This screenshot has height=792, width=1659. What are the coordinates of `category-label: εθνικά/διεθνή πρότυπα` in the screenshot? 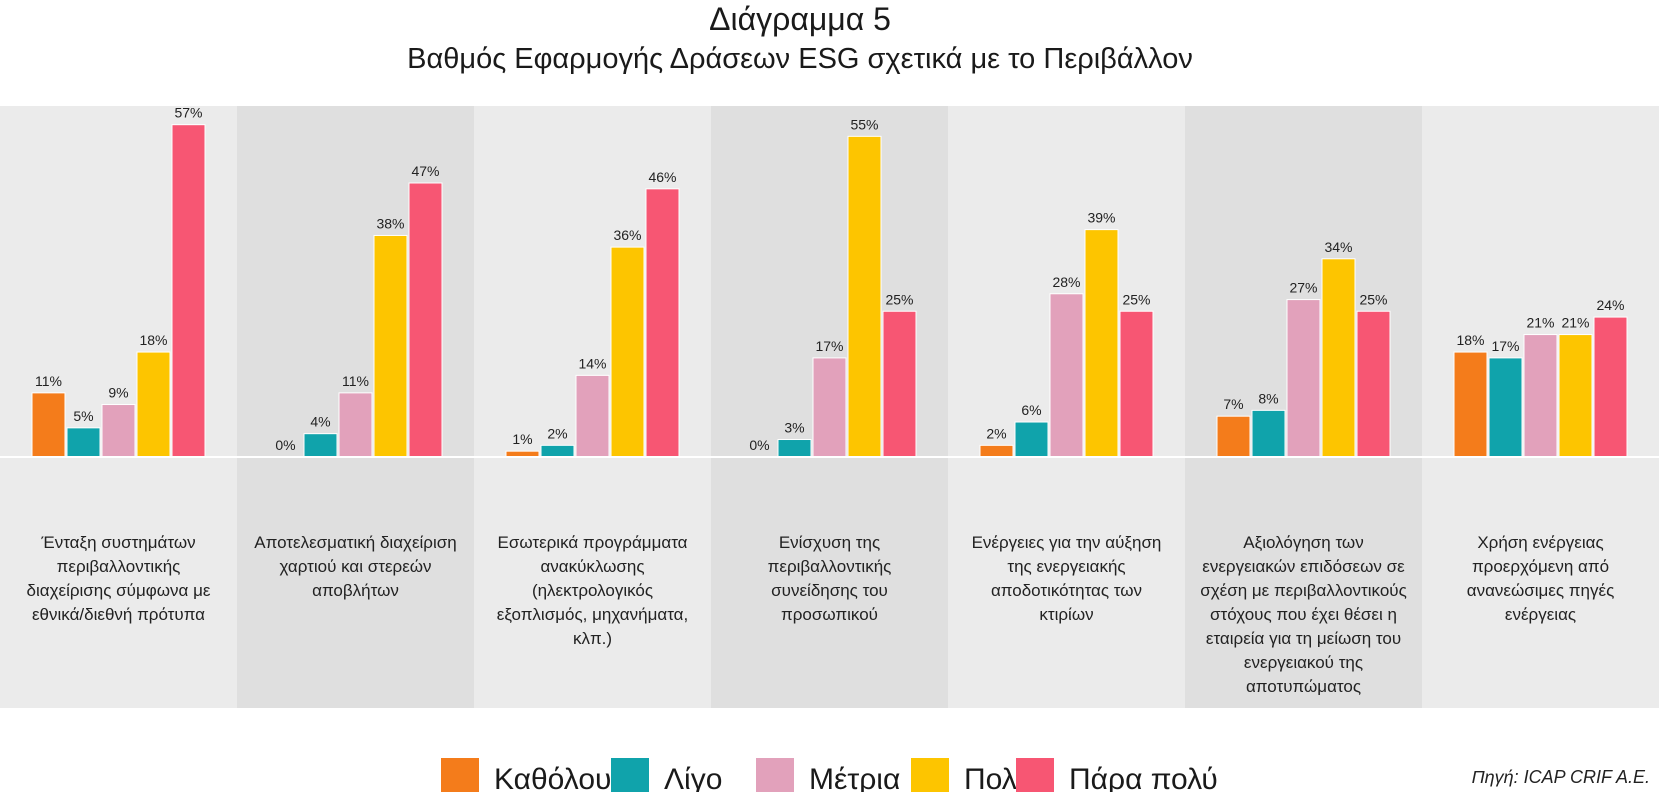 It's located at (118, 614).